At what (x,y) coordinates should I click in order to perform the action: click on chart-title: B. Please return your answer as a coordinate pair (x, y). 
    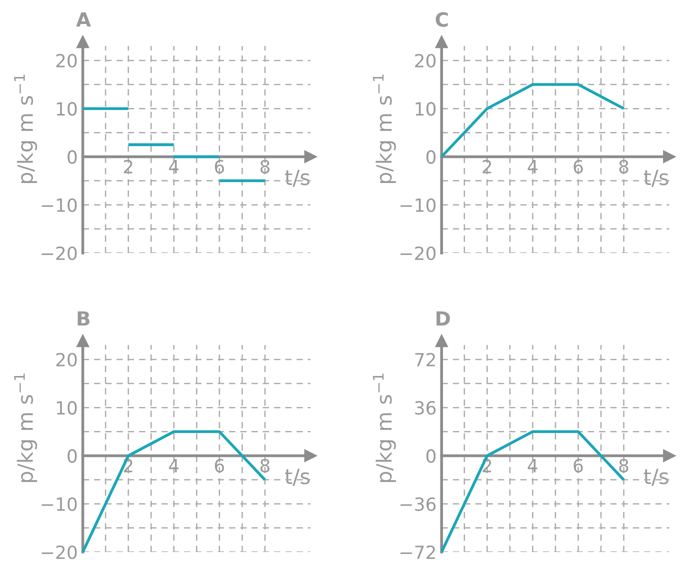
    Looking at the image, I should click on (84, 318).